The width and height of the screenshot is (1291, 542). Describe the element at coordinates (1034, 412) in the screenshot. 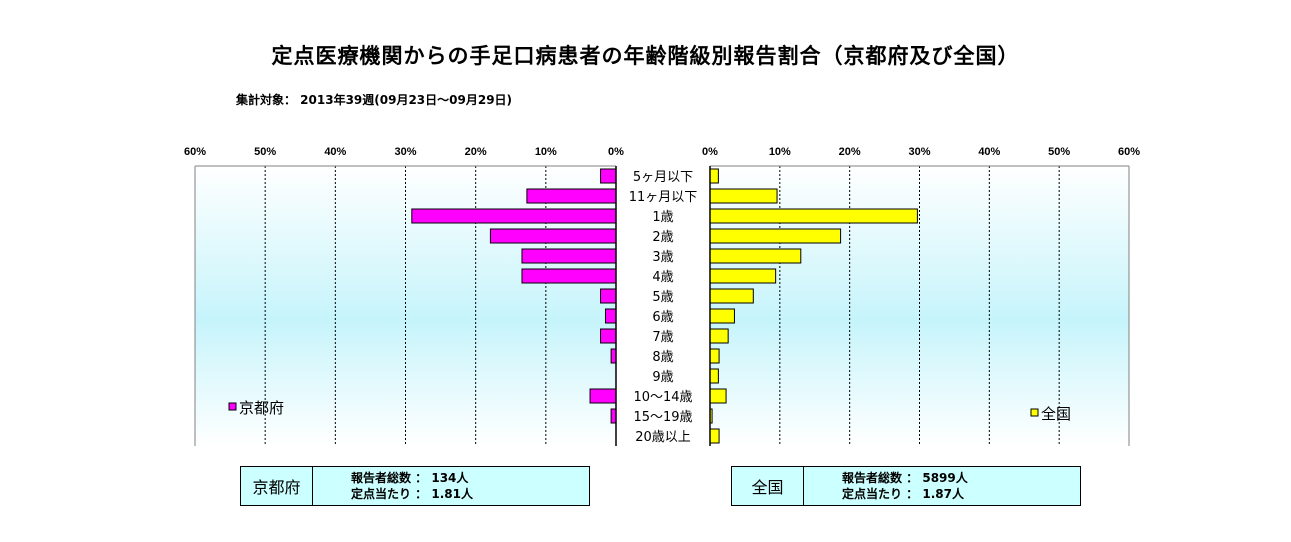

I see `legend-right-swatch` at that location.